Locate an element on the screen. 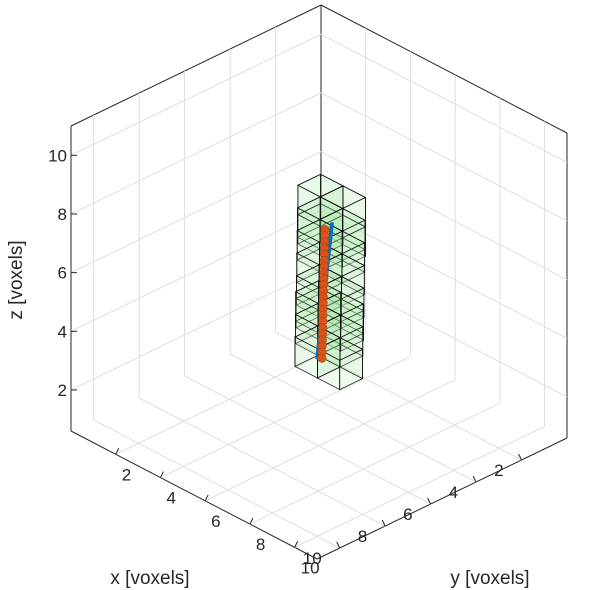 The image size is (596, 590). series is located at coordinates (324, 292).